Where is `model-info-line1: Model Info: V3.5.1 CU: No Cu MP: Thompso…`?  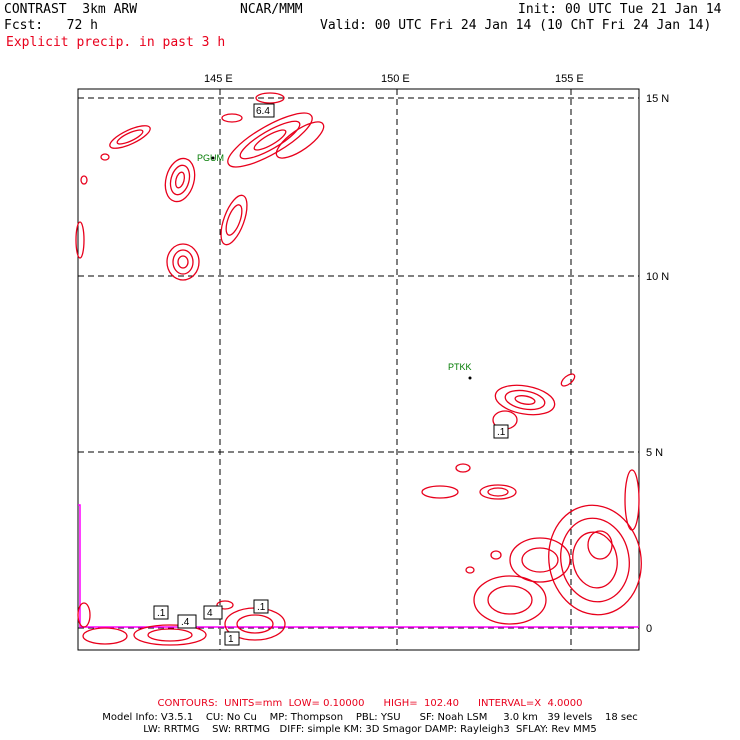
model-info-line1: Model Info: V3.5.1 CU: No Cu MP: Thompso… is located at coordinates (370, 717).